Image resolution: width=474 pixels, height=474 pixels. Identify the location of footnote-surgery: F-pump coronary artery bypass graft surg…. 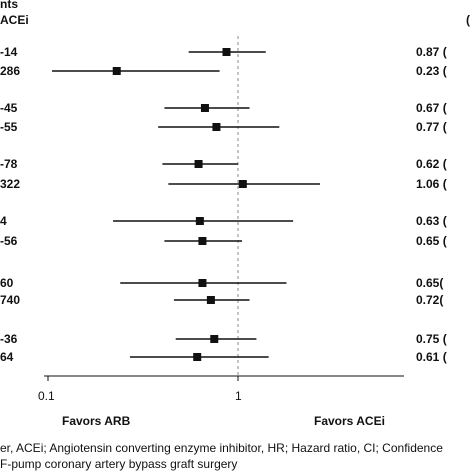
(119, 464).